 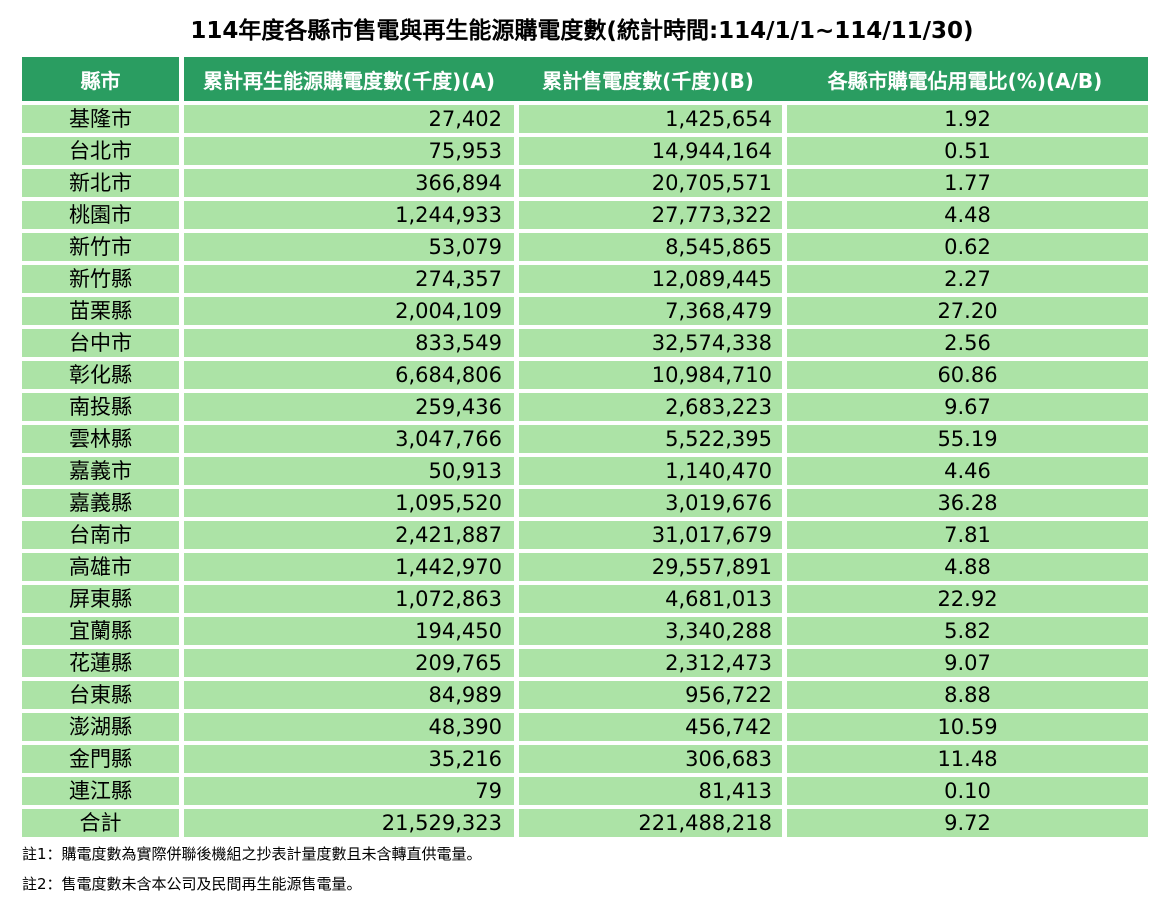 What do you see at coordinates (967, 471) in the screenshot?
I see `ratio-cell: 4.46` at bounding box center [967, 471].